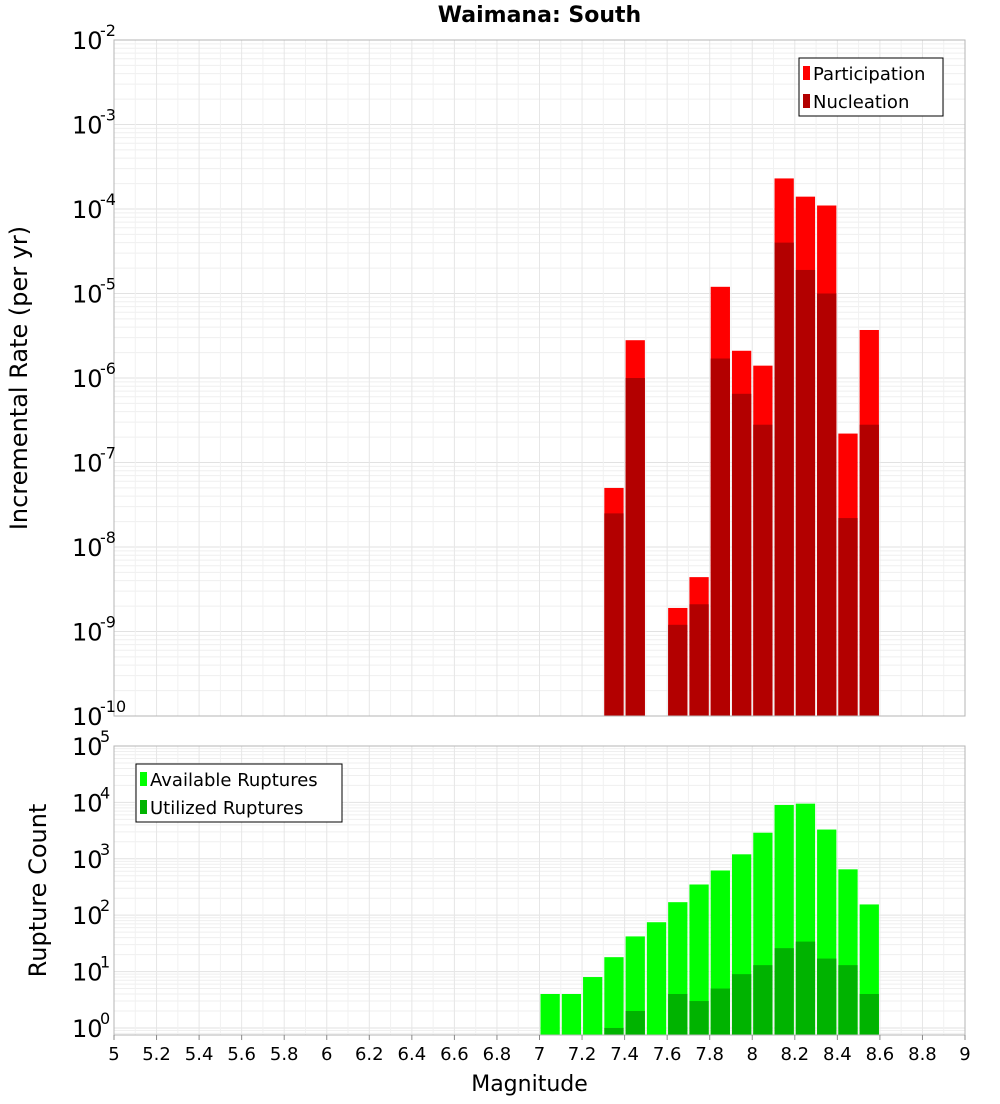 The height and width of the screenshot is (1104, 1000). I want to click on y-tick-exponent: -8, so click(108, 537).